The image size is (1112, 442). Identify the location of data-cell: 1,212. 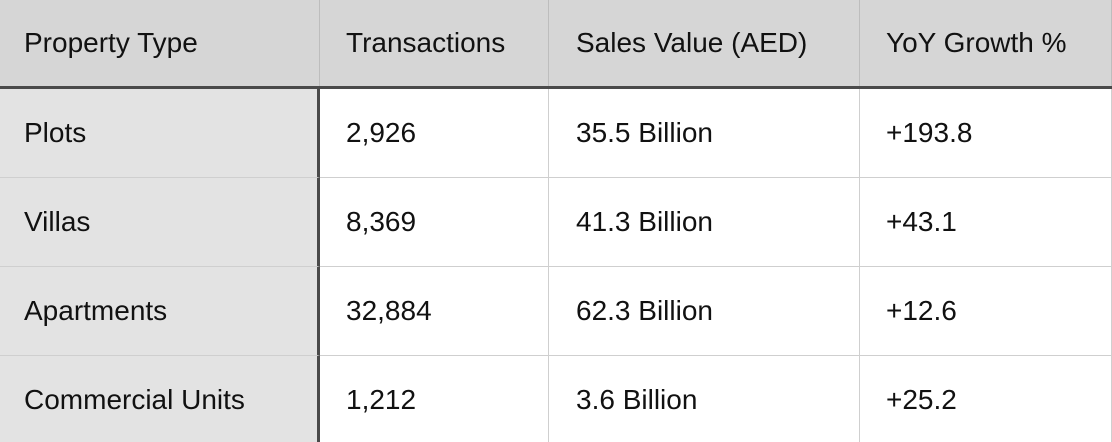
(434, 399).